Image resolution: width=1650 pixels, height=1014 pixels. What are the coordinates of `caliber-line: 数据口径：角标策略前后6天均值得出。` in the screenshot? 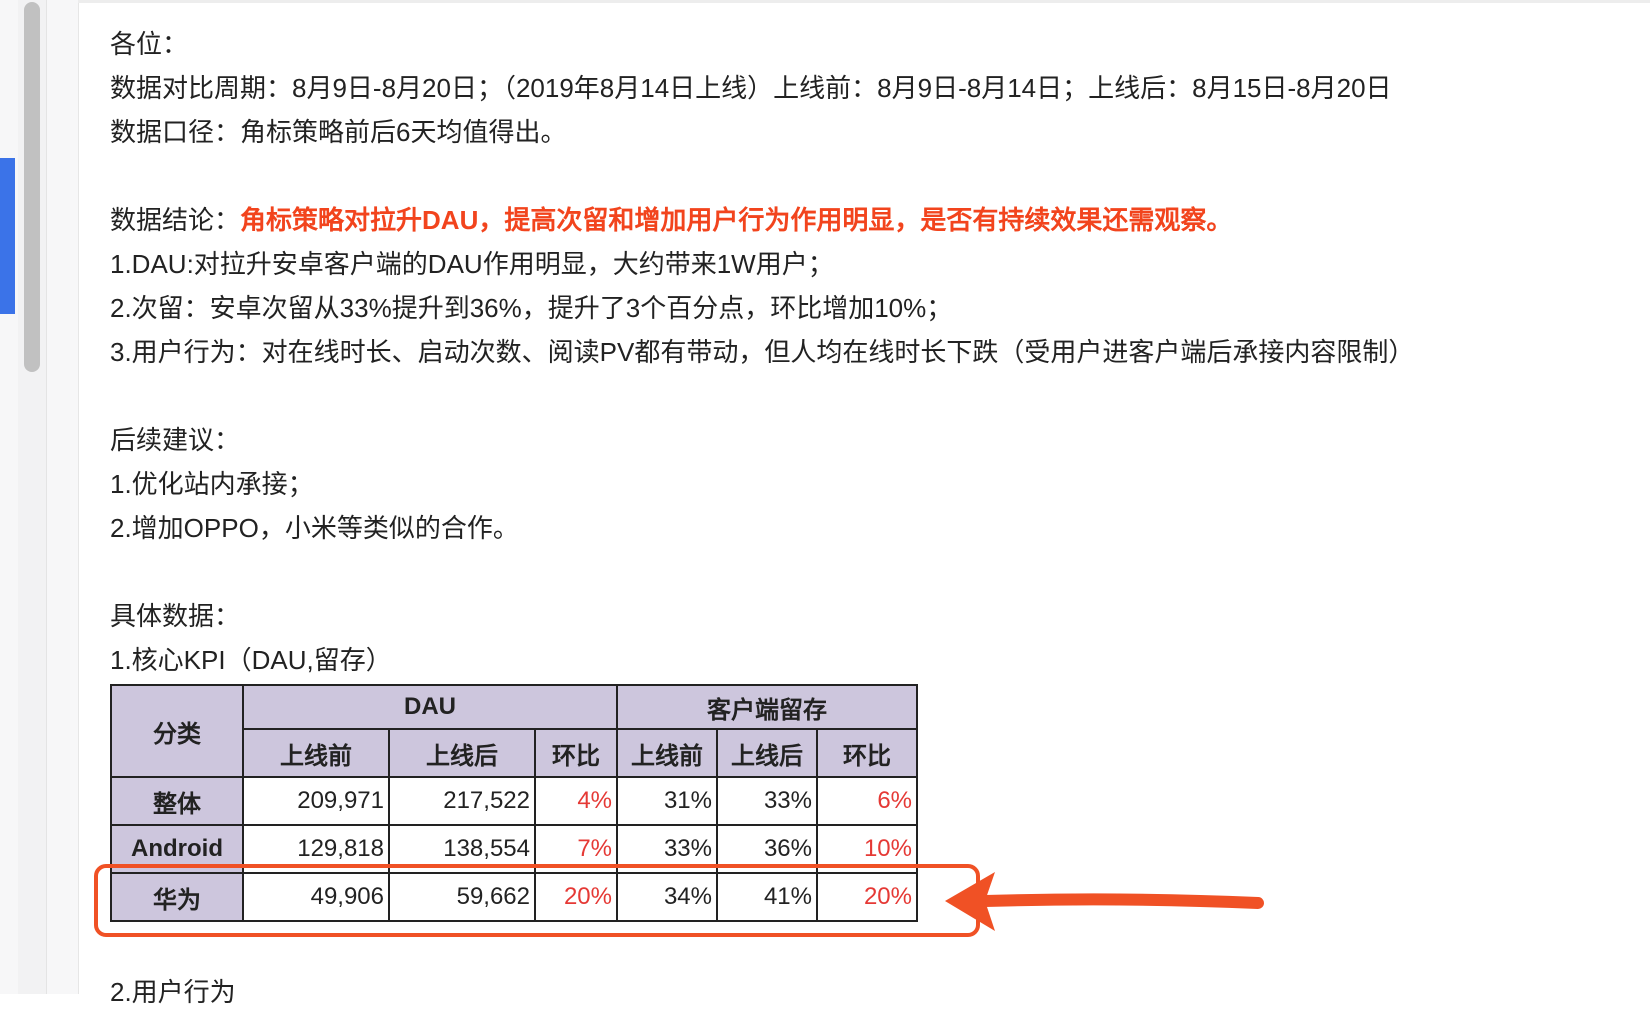 It's located at (338, 132).